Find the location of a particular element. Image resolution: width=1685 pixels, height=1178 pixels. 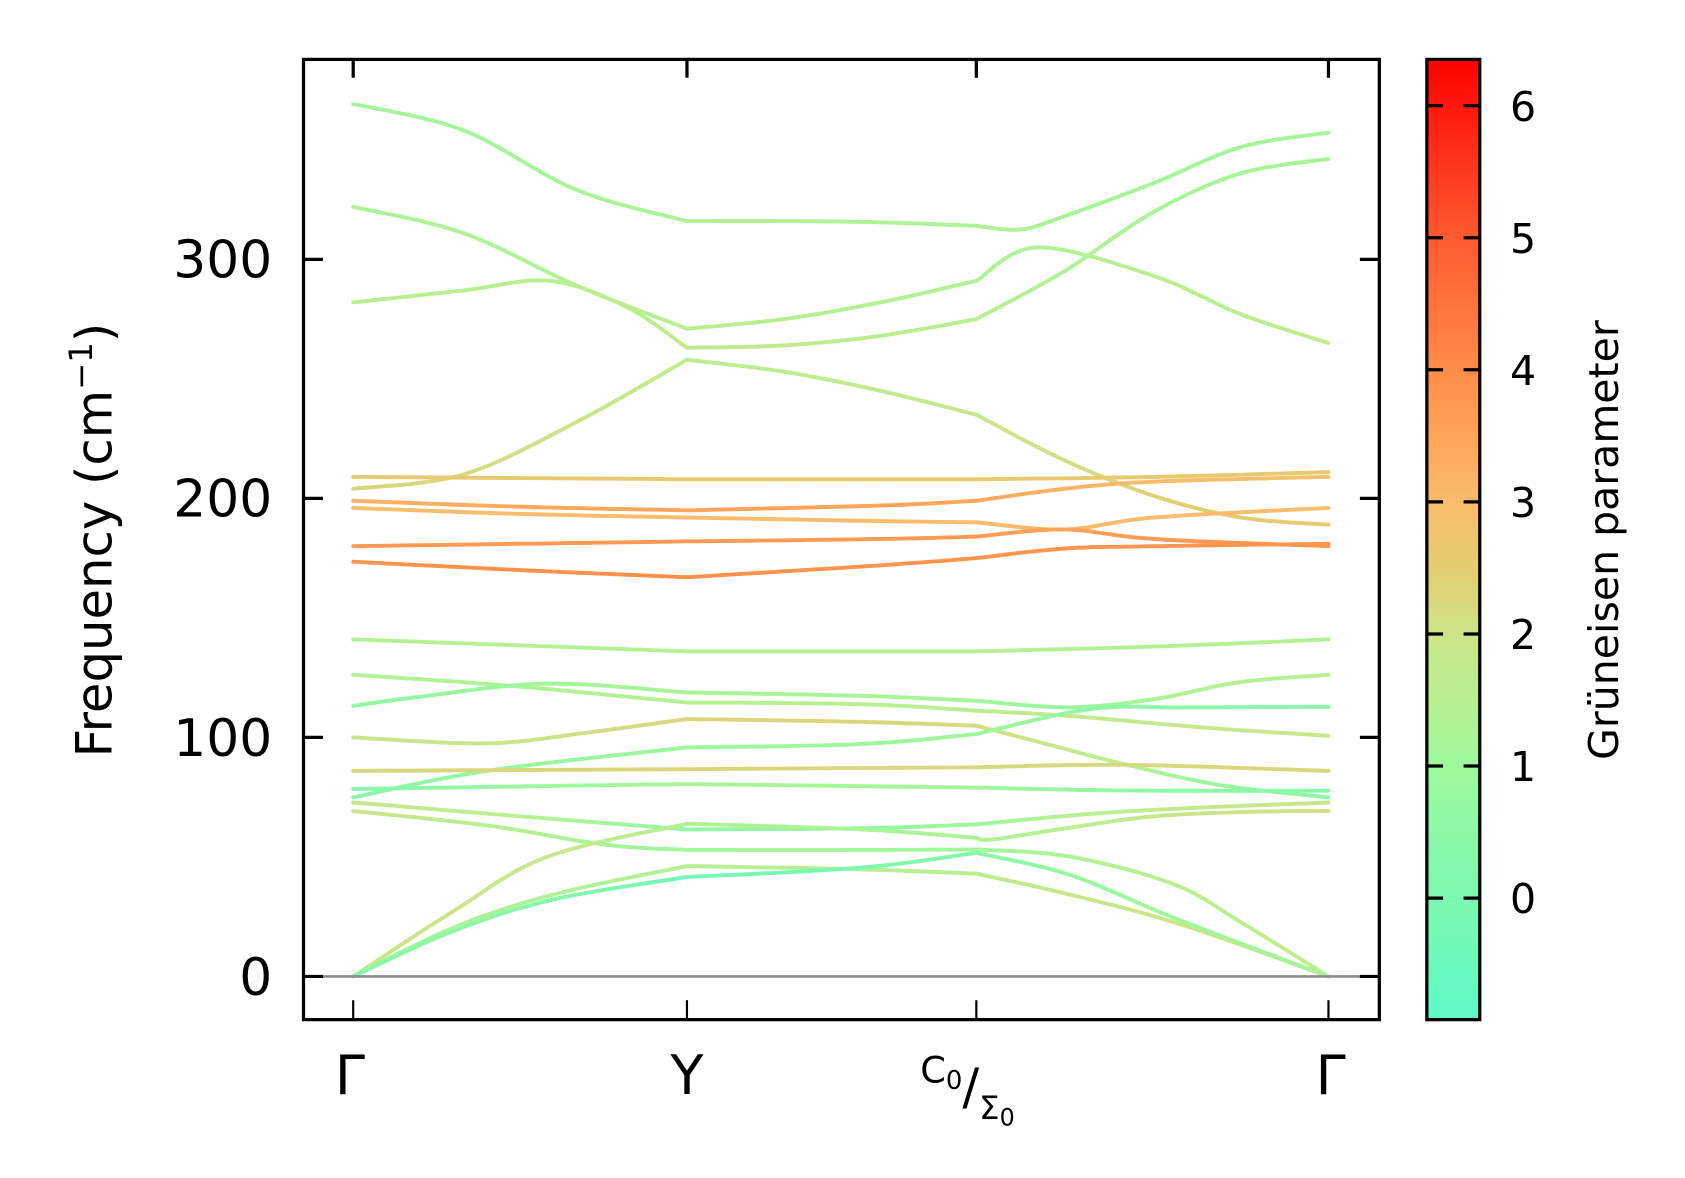

x-label-c-subscript: 0 is located at coordinates (954, 1081).